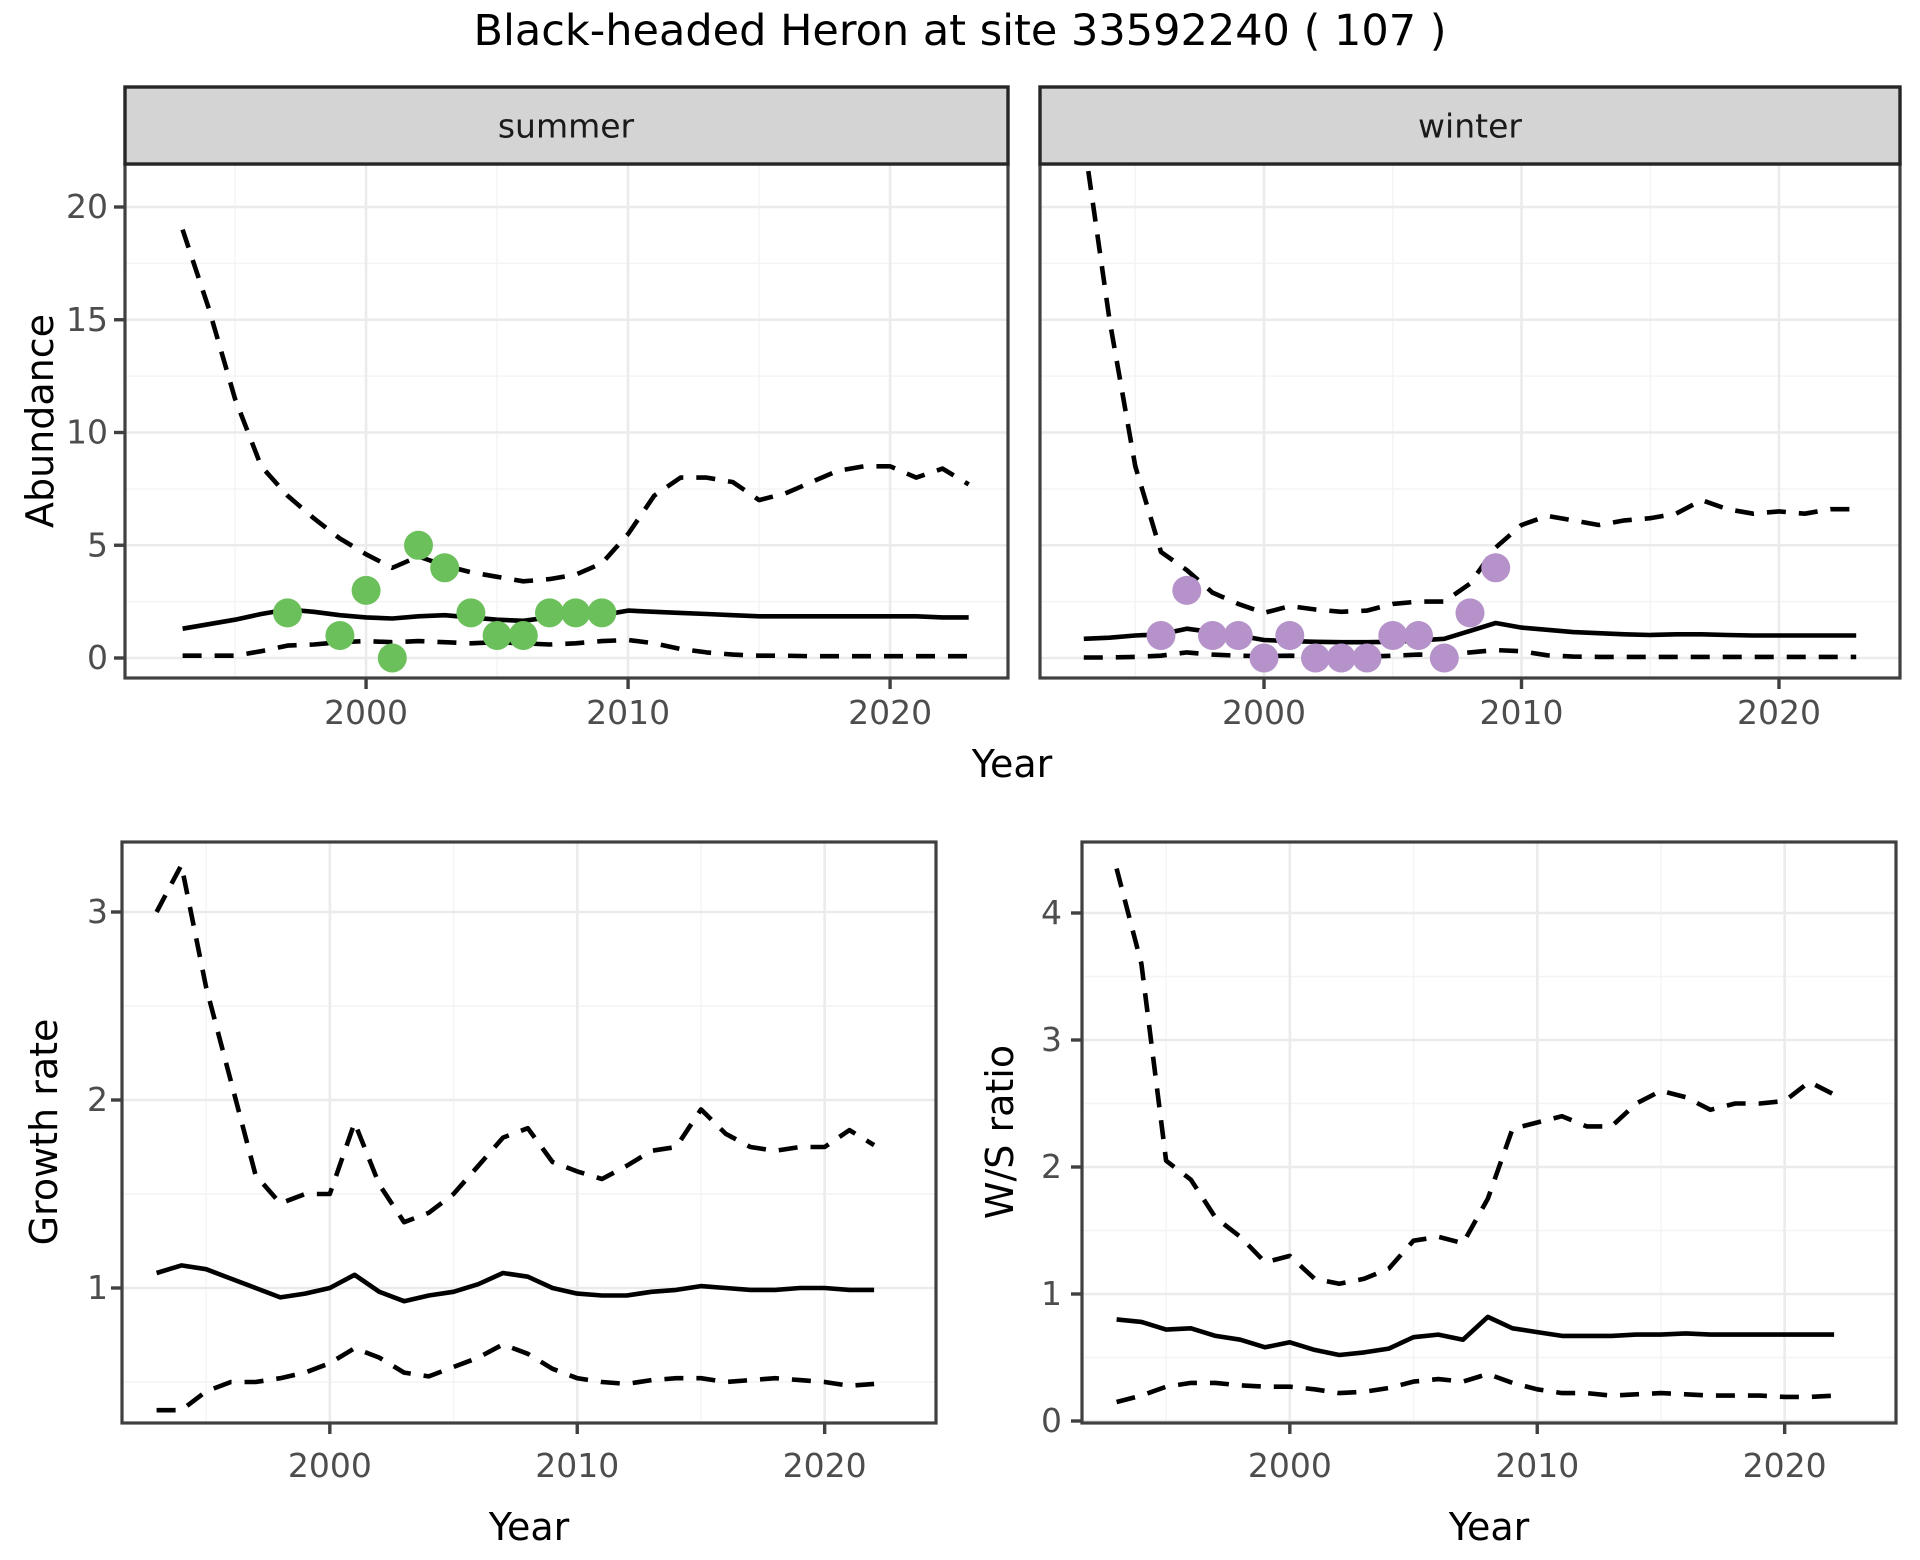 This screenshot has height=1560, width=1920. Describe the element at coordinates (575, 406) in the screenshot. I see `abundance-summer-upper_ci-line` at that location.